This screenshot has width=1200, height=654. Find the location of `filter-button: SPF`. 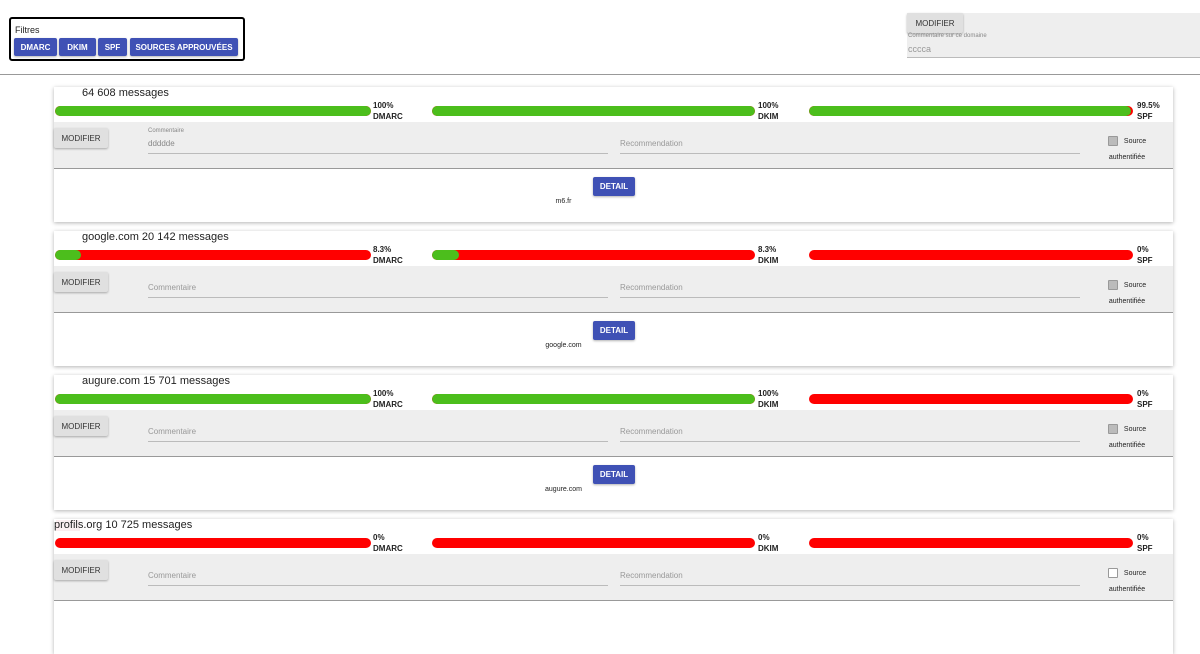

filter-button: SPF is located at coordinates (112, 47).